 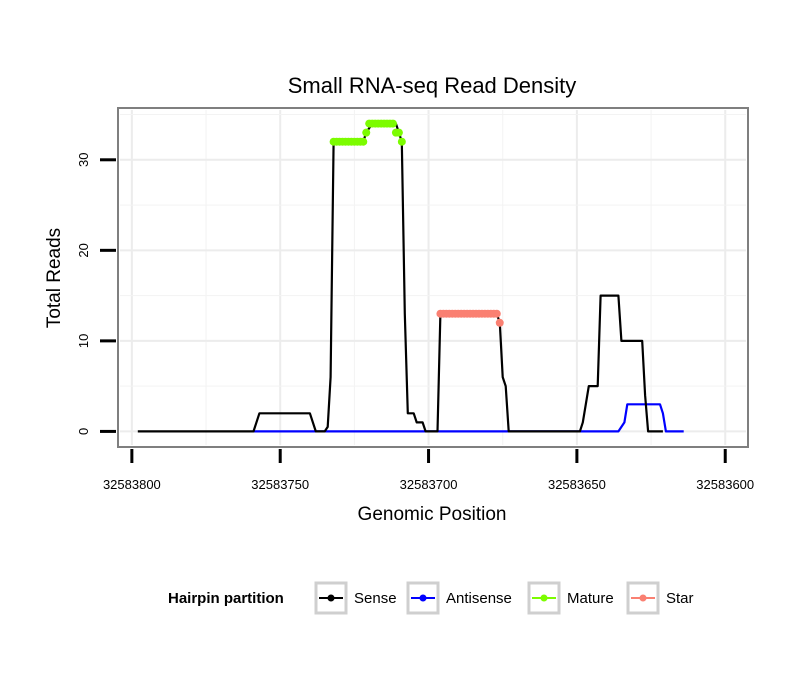 What do you see at coordinates (432, 85) in the screenshot?
I see `chart-title: Small RNA-seq Read Density` at bounding box center [432, 85].